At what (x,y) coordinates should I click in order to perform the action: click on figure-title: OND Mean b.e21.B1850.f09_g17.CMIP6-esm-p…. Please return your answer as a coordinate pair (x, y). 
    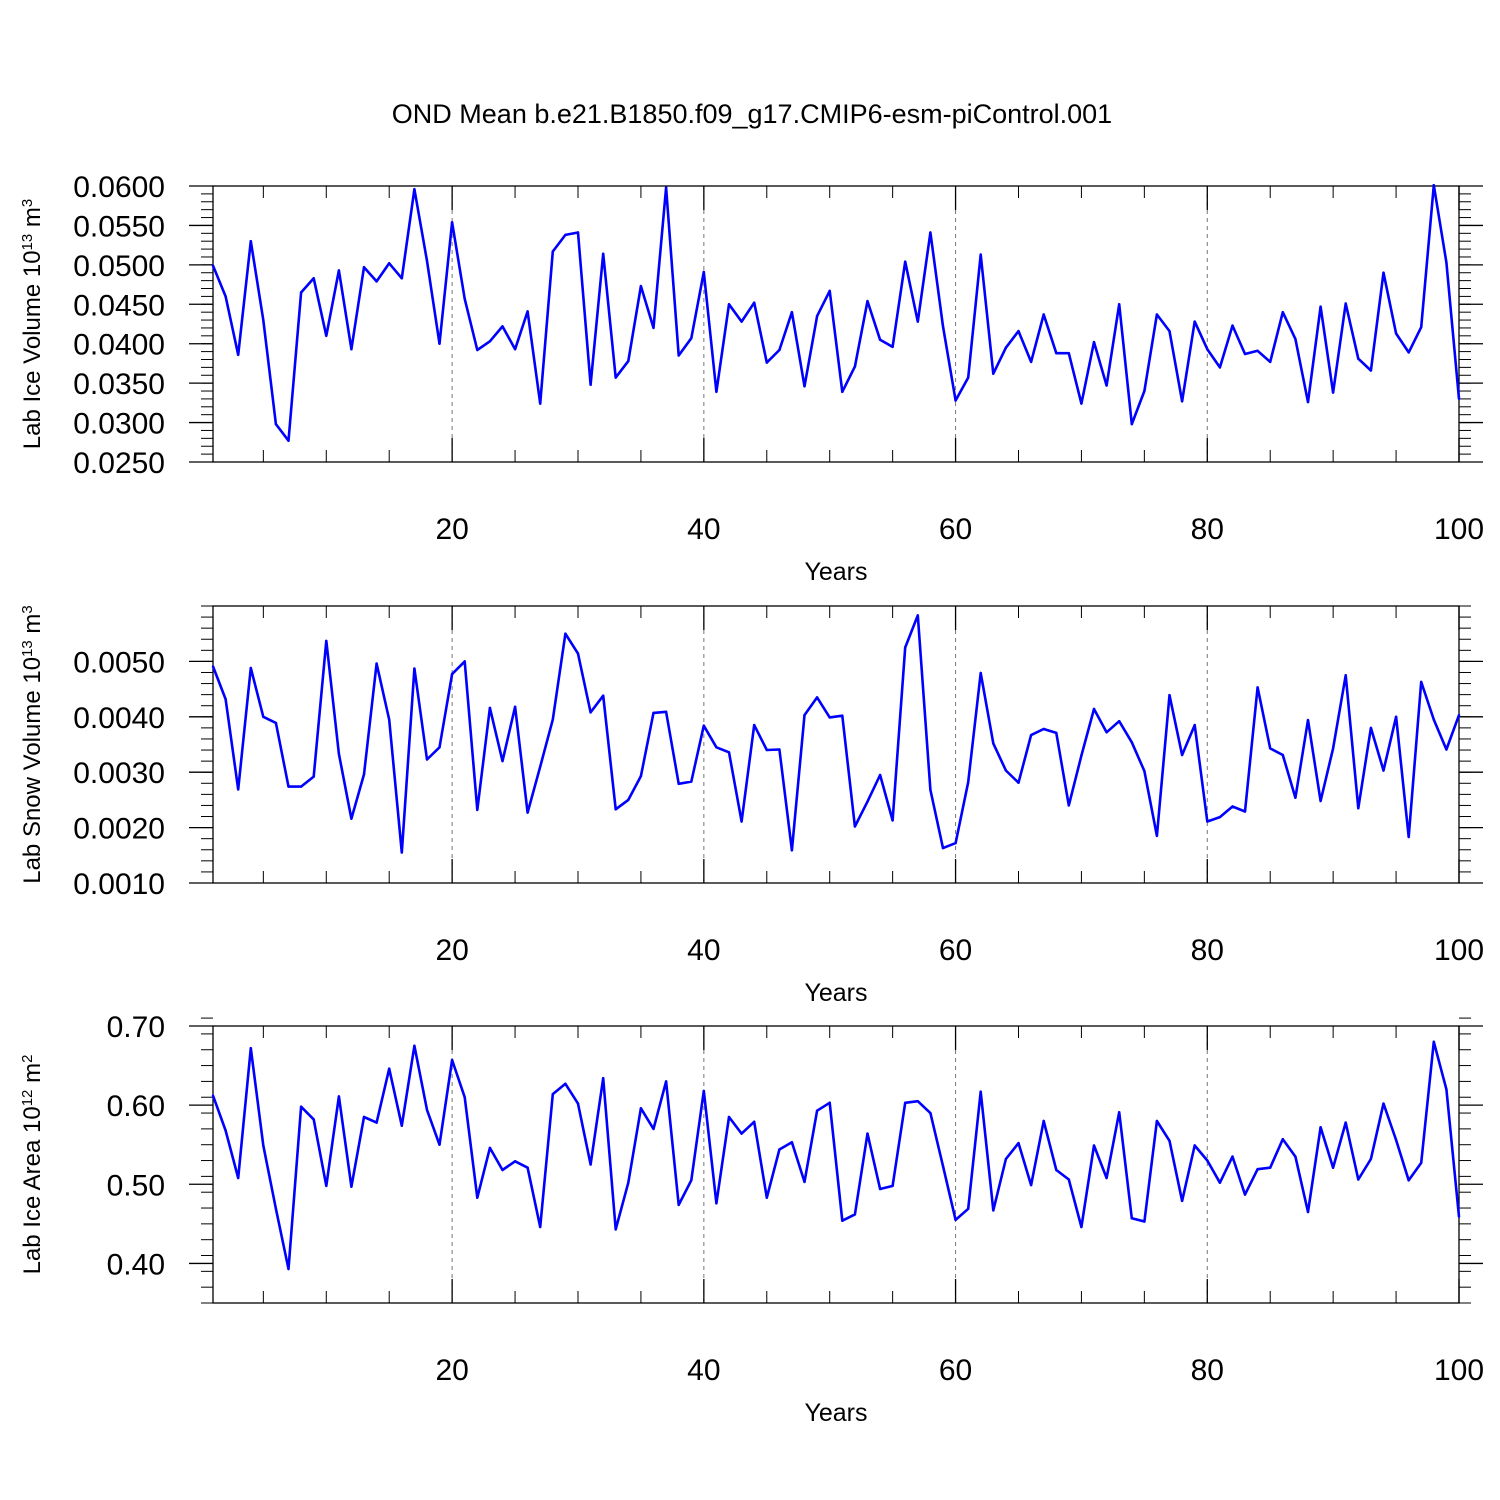
    Looking at the image, I should click on (752, 114).